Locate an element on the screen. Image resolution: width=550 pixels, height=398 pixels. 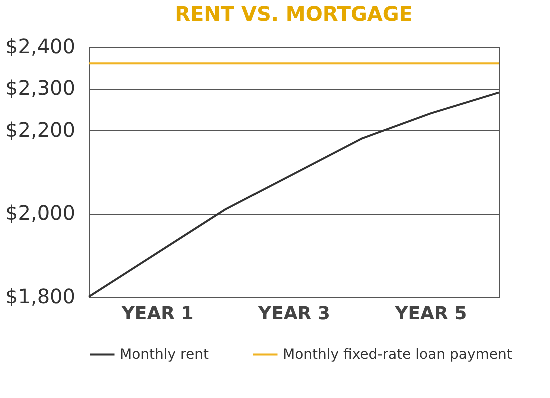
y-tick-label: $1,800 is located at coordinates (41, 296).